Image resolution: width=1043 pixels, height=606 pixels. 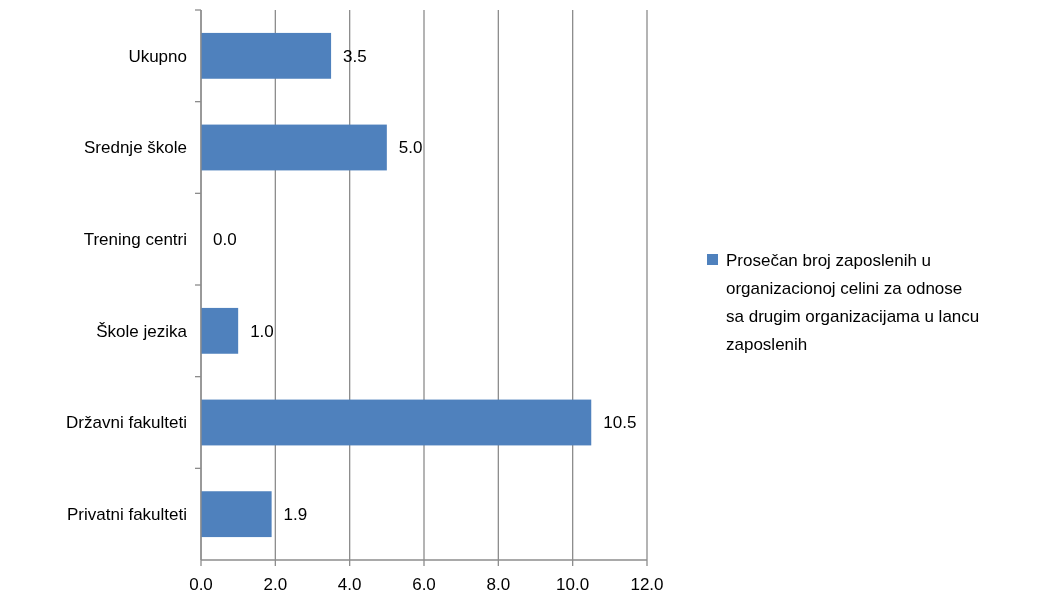 I want to click on data-label: 1.0, so click(x=262, y=331).